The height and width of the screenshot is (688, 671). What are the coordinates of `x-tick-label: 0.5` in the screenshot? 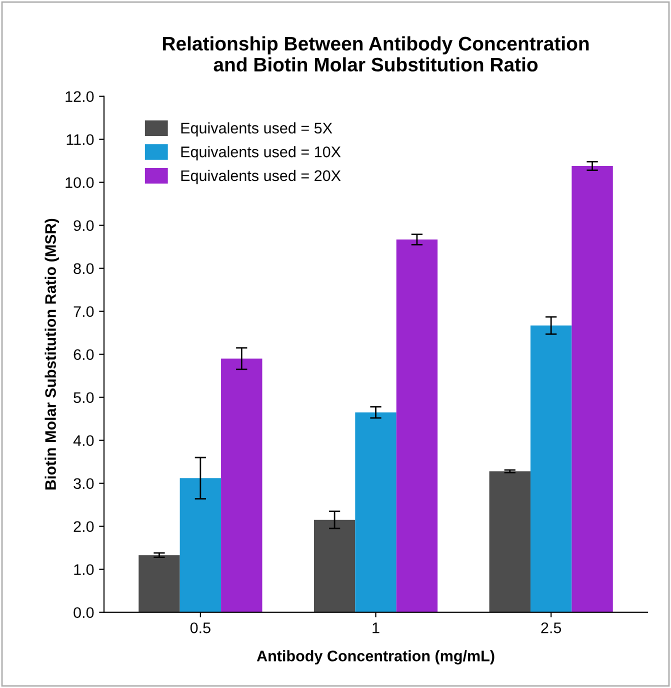 It's located at (200, 628).